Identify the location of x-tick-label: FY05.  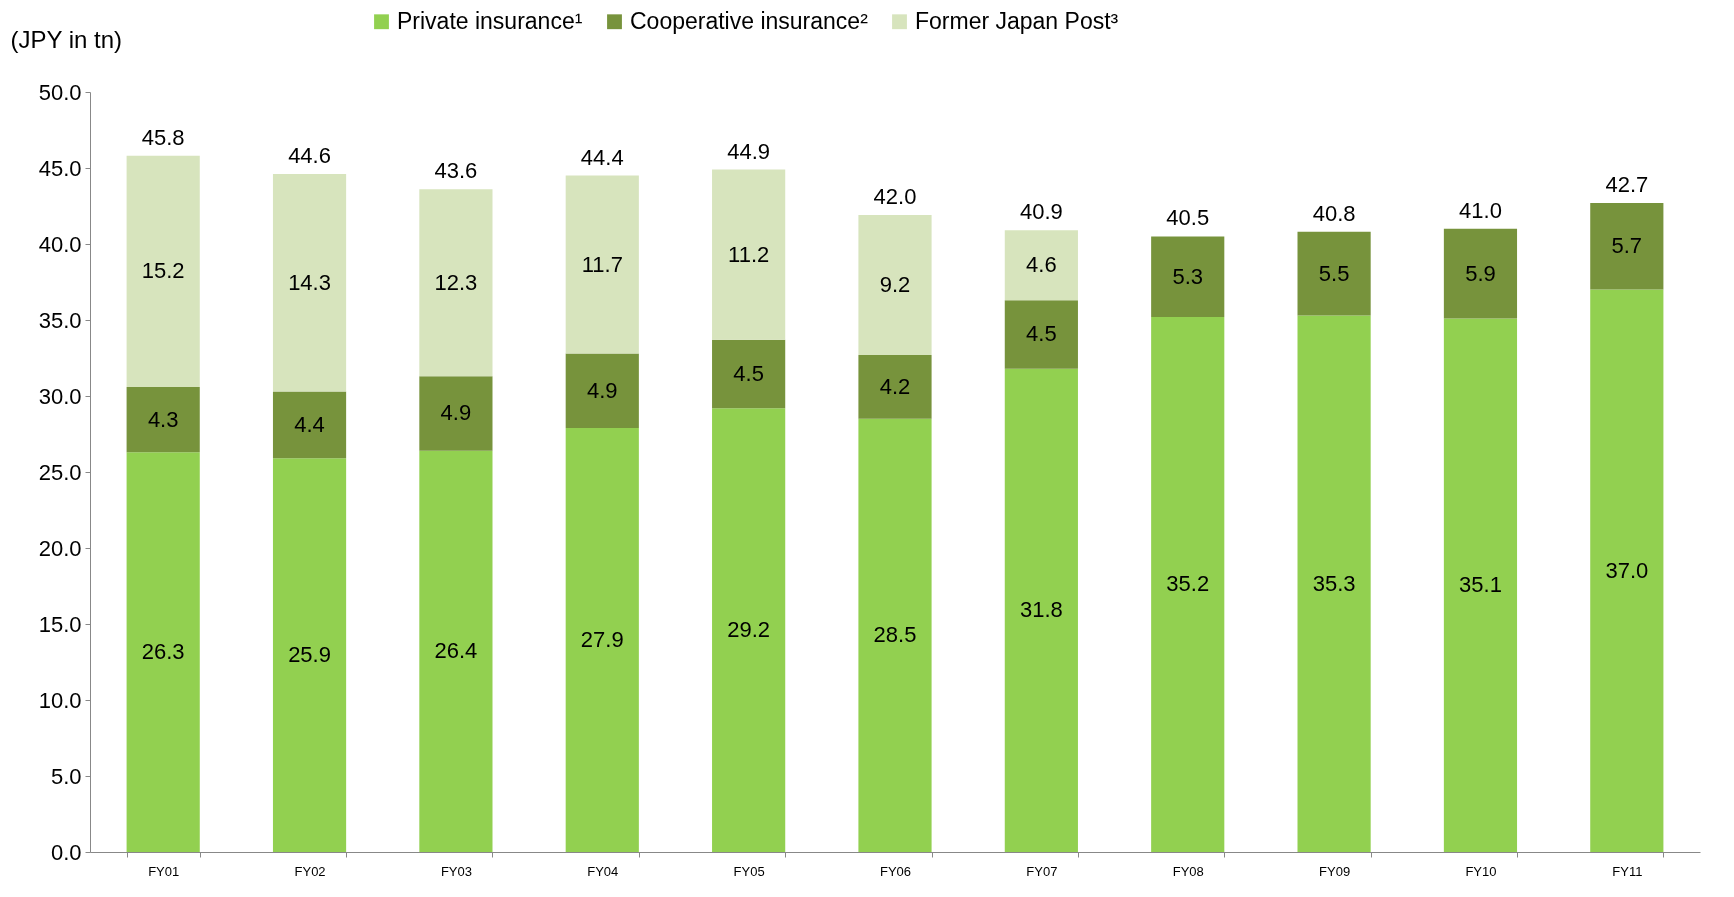
(749, 871).